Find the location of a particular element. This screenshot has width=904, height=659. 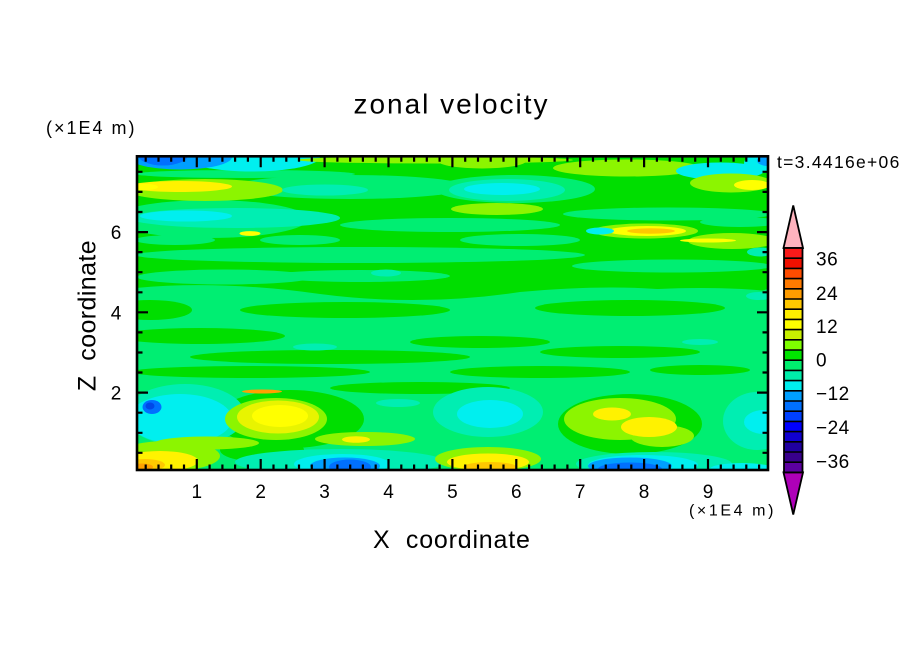

svg-text: 36 is located at coordinates (827, 259).